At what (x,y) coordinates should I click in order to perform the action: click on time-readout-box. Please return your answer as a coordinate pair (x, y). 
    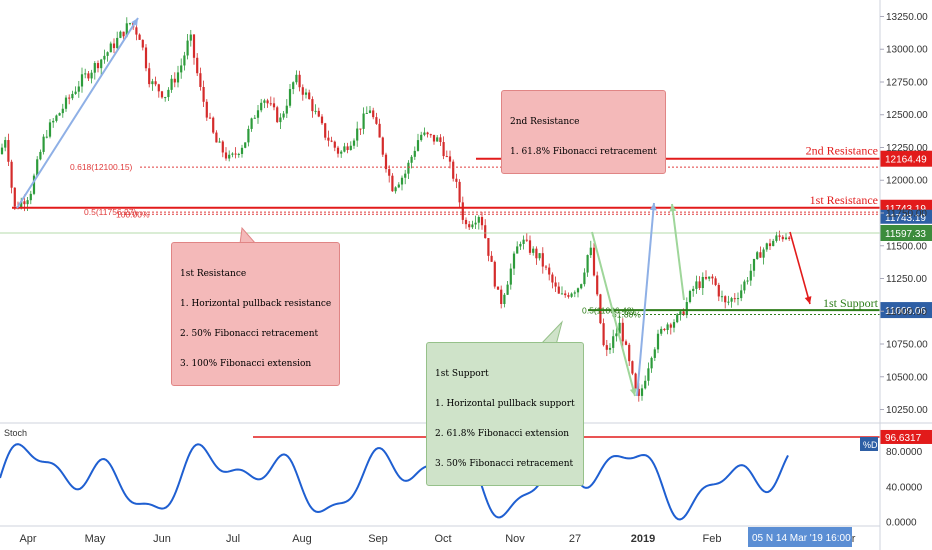
    Looking at the image, I should click on (800, 537).